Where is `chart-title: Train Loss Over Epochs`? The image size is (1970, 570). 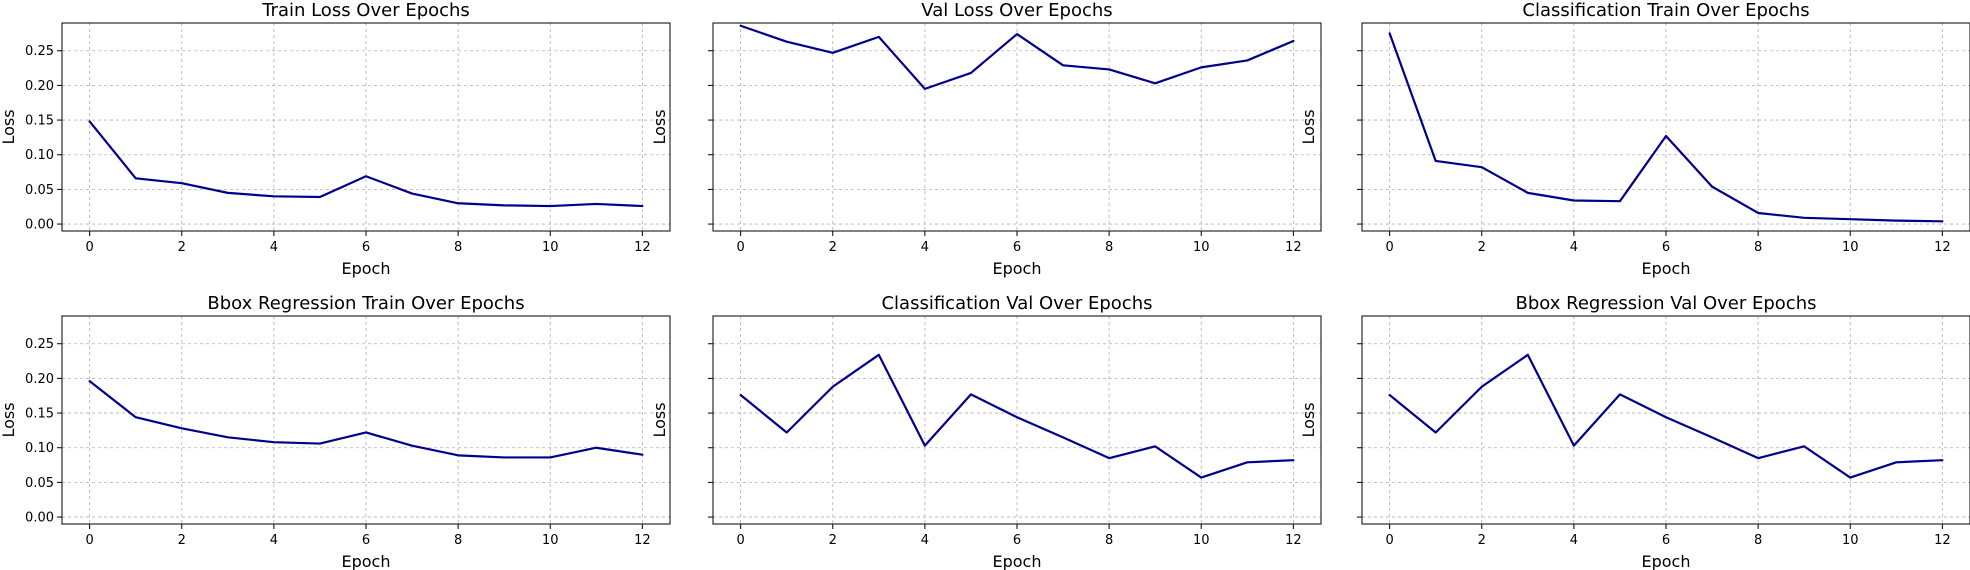 chart-title: Train Loss Over Epochs is located at coordinates (365, 10).